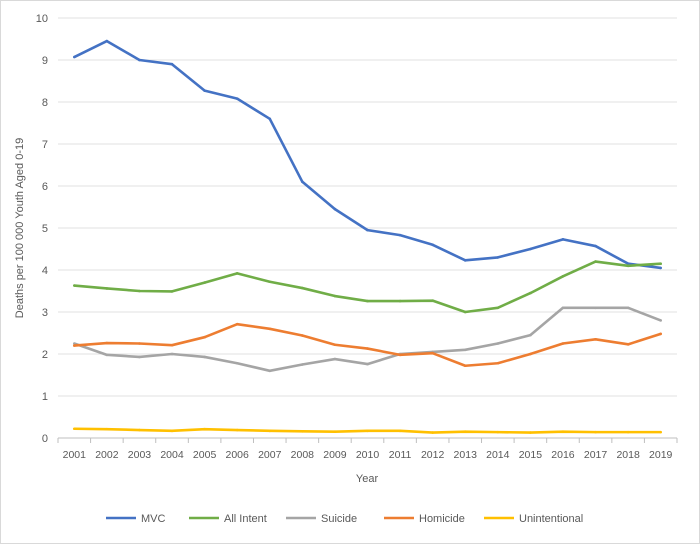 The height and width of the screenshot is (544, 700). I want to click on x-tick-label: 2019, so click(661, 455).